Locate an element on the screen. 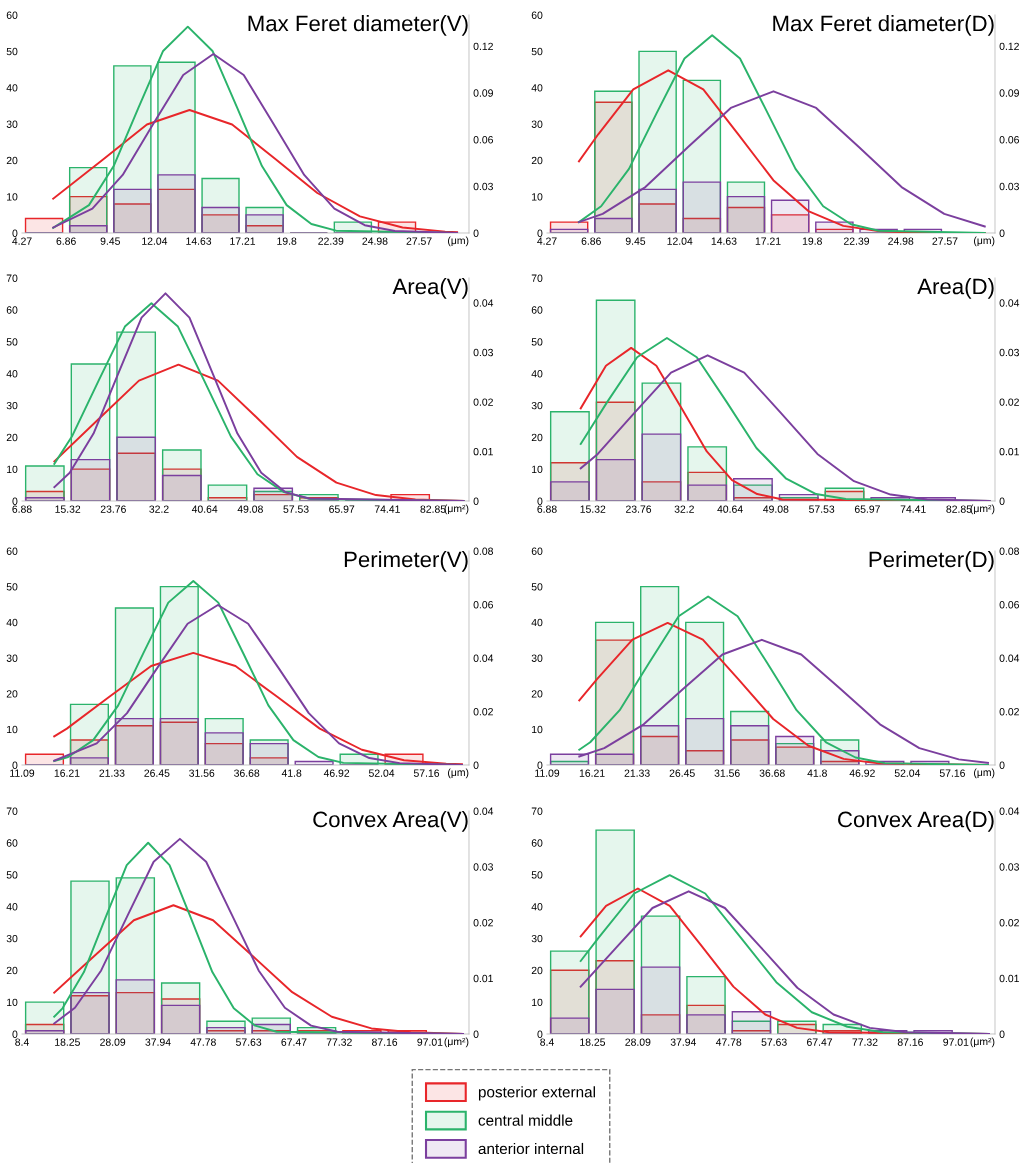  x-tick-label: 4.27 is located at coordinates (22, 241).